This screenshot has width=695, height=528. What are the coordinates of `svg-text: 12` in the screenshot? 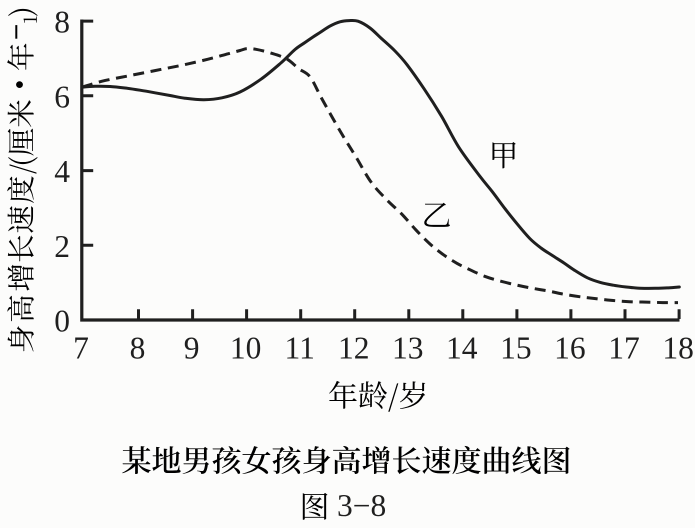 It's located at (354, 348).